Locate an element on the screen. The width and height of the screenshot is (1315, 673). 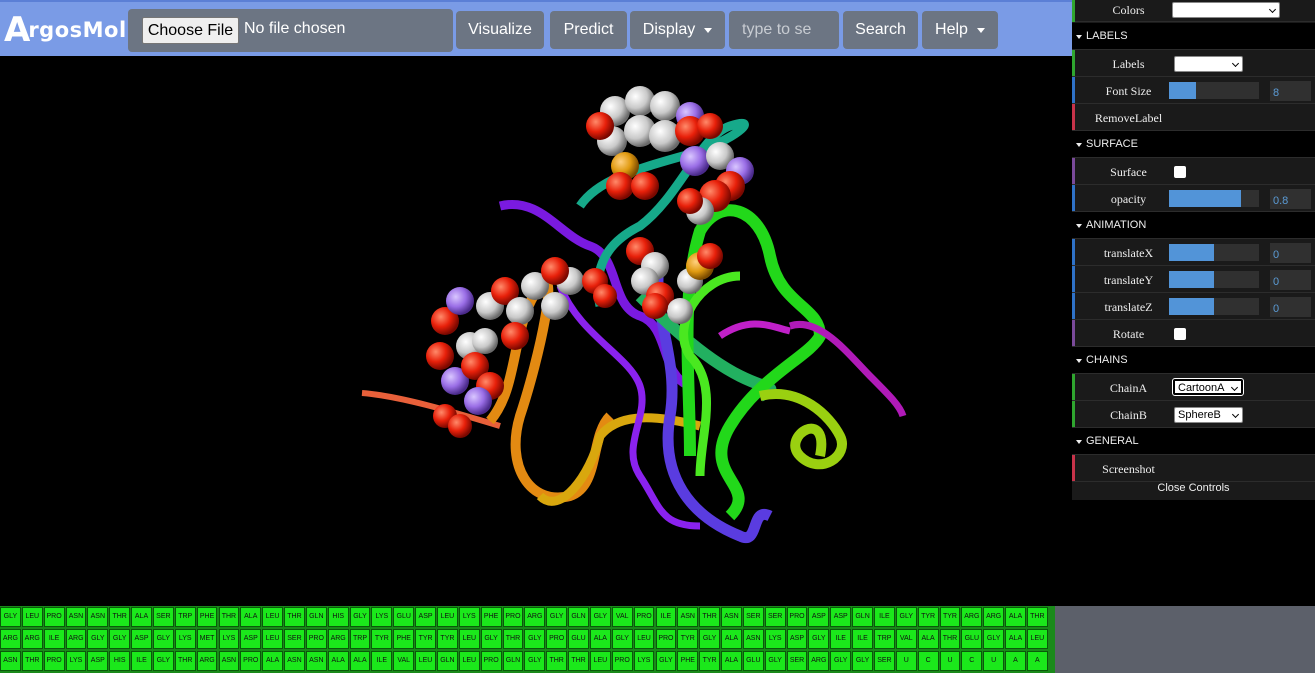
surface-folder-header: SURFACE is located at coordinates (1193, 144).